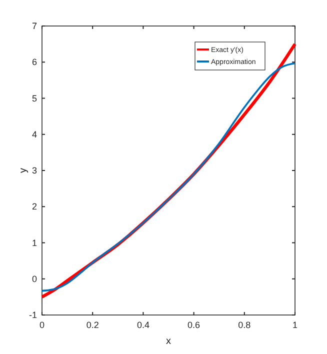  What do you see at coordinates (34, 134) in the screenshot?
I see `y-tick-label: 4` at bounding box center [34, 134].